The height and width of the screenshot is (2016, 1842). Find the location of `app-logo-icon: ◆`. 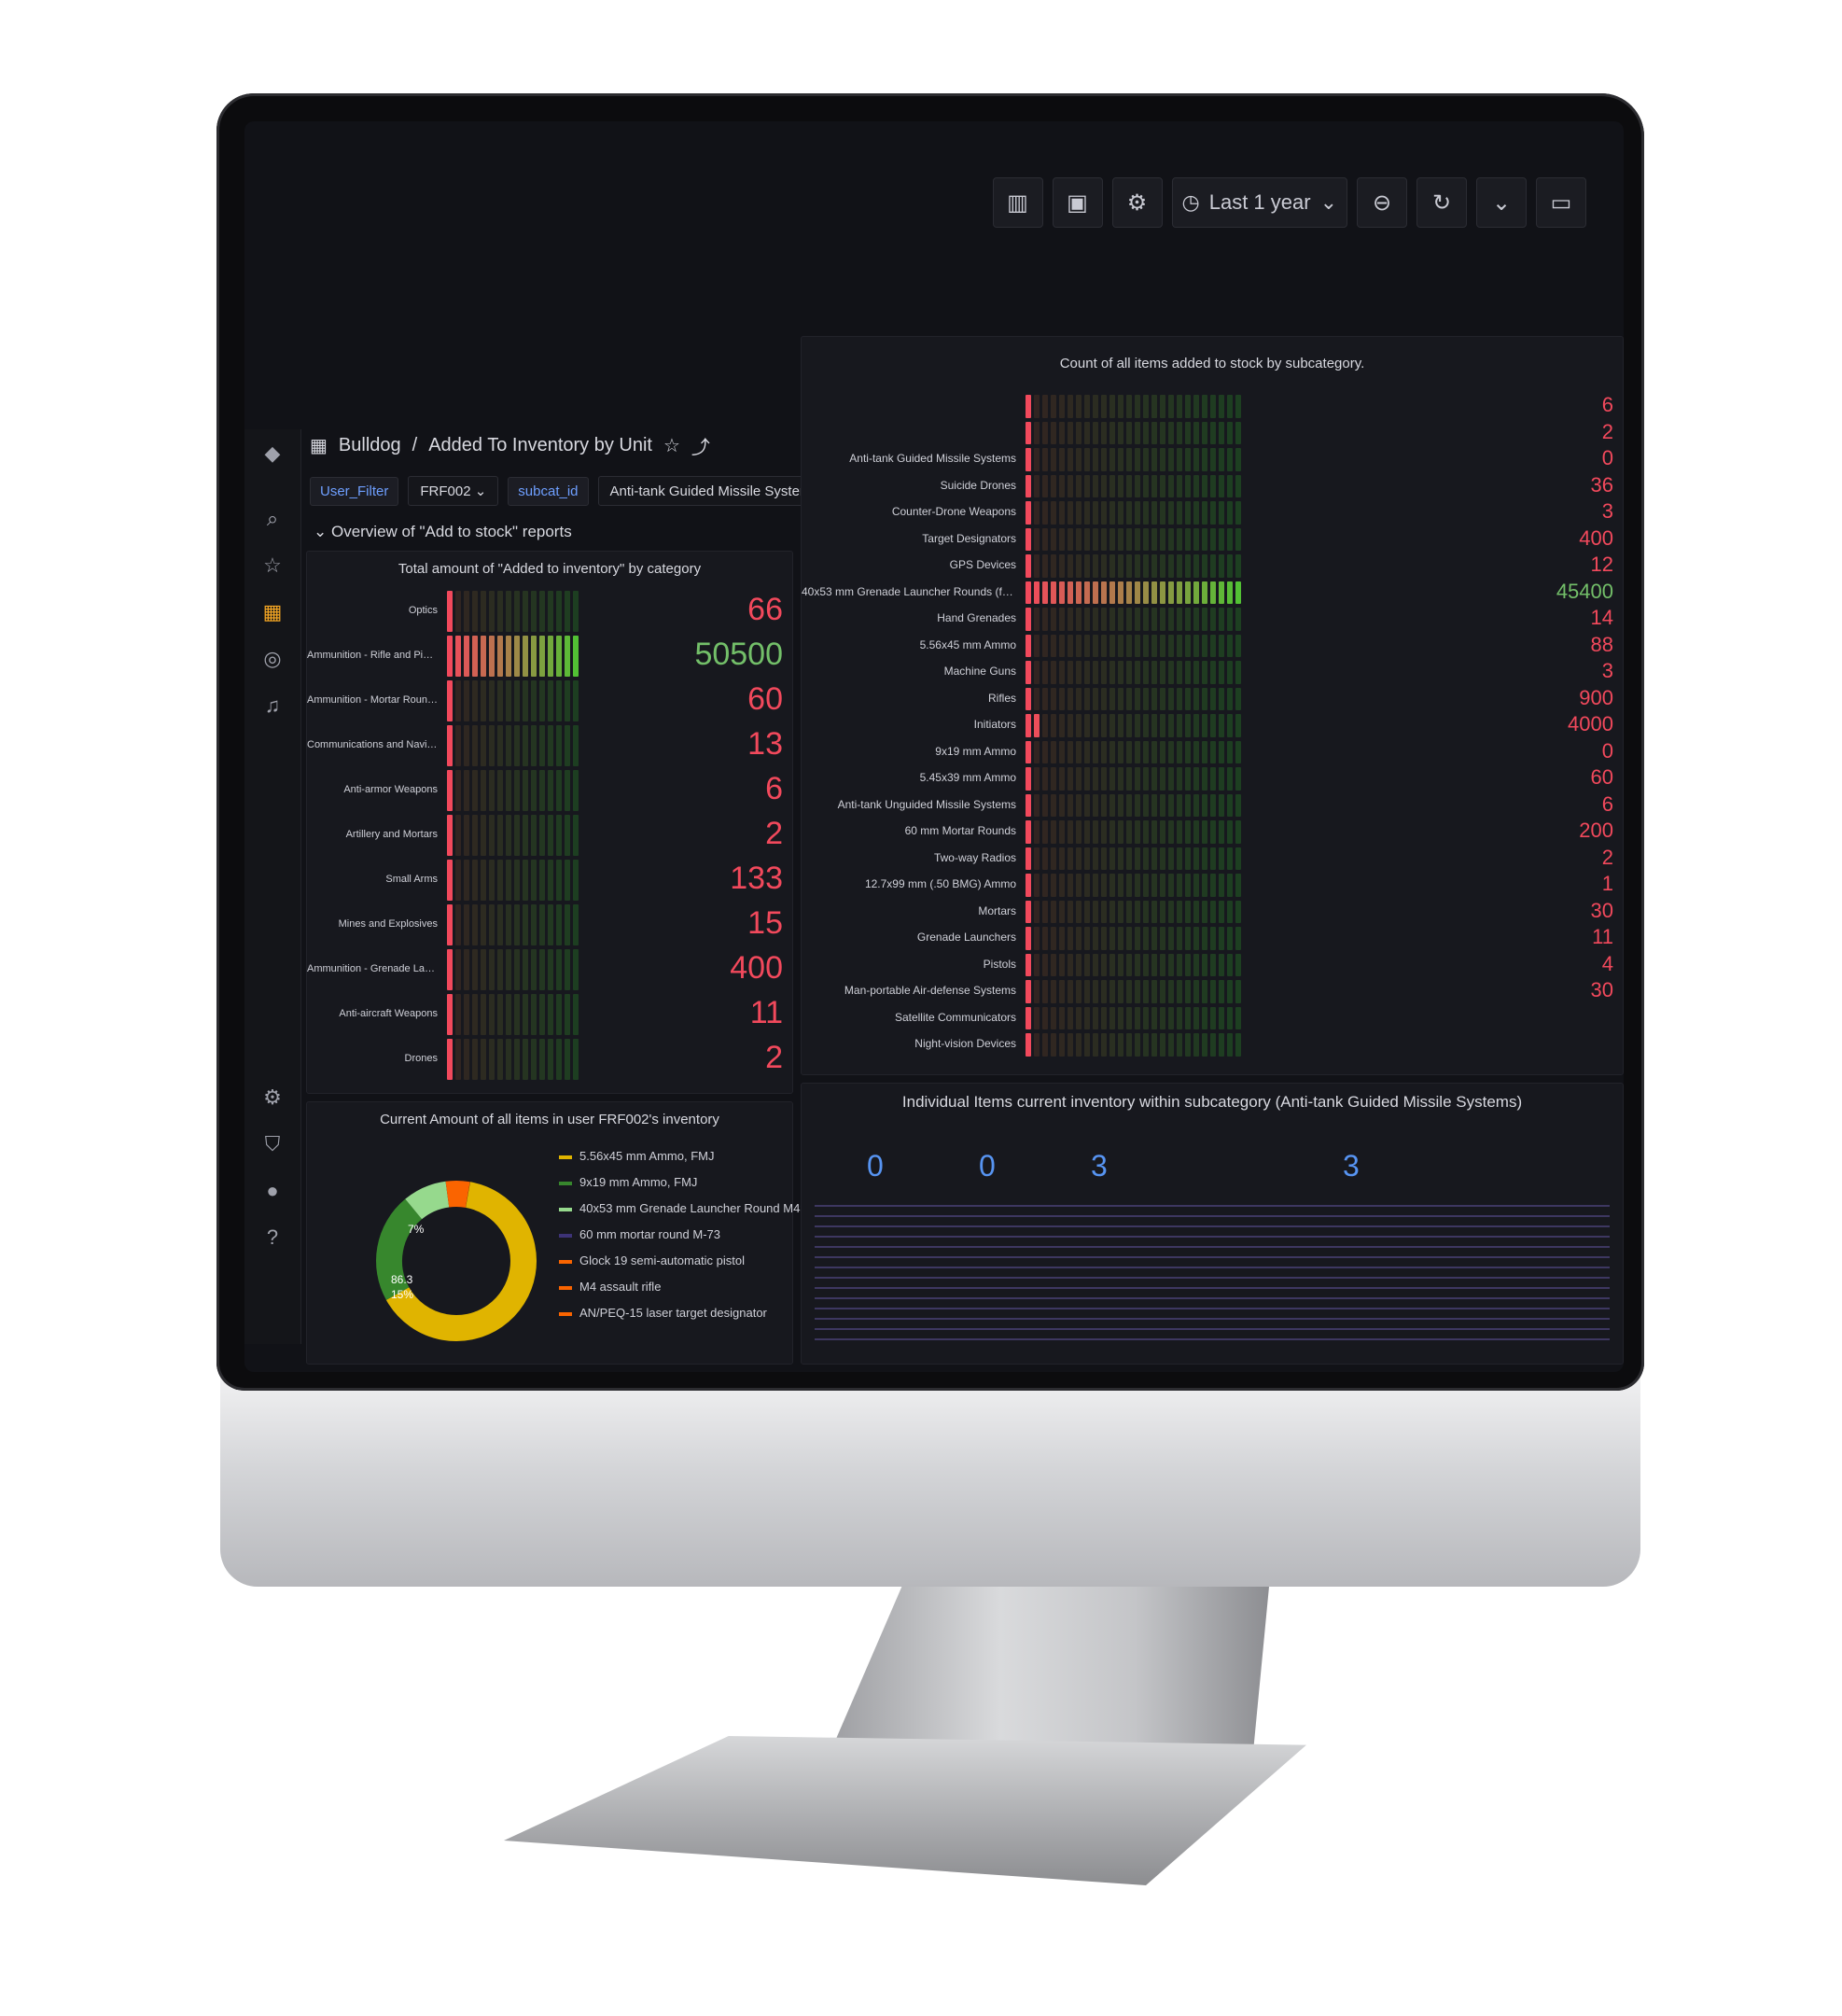

app-logo-icon: ◆ is located at coordinates (273, 453).